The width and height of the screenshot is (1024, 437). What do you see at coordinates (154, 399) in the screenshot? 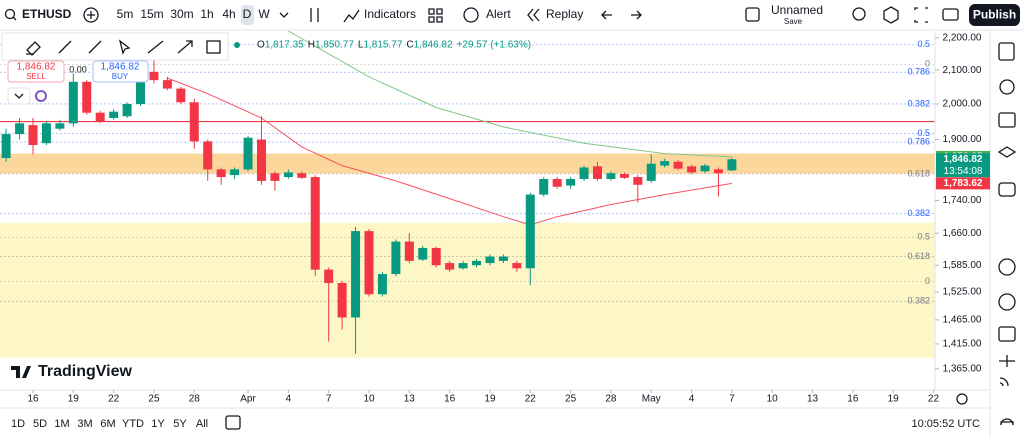
I see `x-tick-label: 25` at bounding box center [154, 399].